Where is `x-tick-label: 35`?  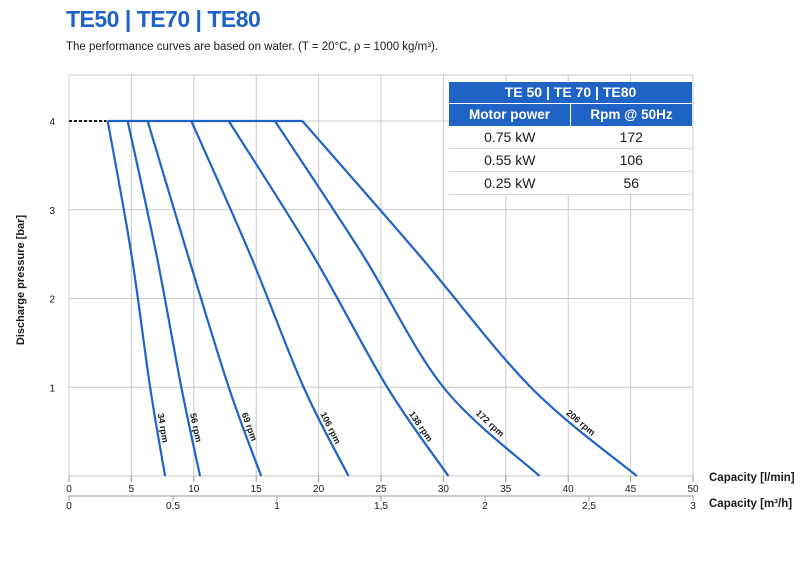 x-tick-label: 35 is located at coordinates (506, 489).